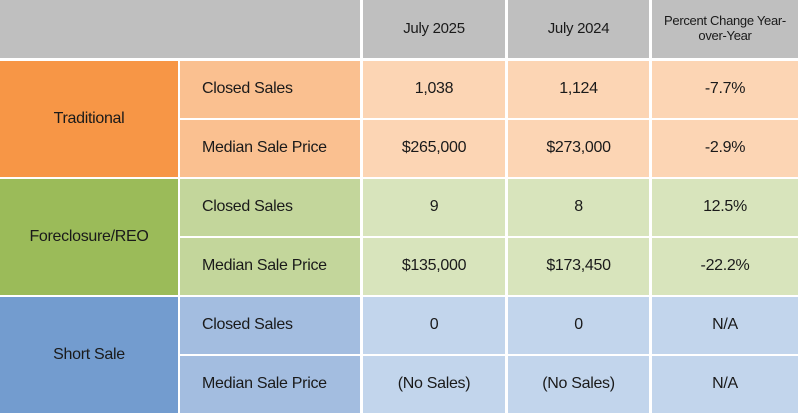 This screenshot has height=415, width=800. What do you see at coordinates (434, 266) in the screenshot?
I see `value-cell: $135,000` at bounding box center [434, 266].